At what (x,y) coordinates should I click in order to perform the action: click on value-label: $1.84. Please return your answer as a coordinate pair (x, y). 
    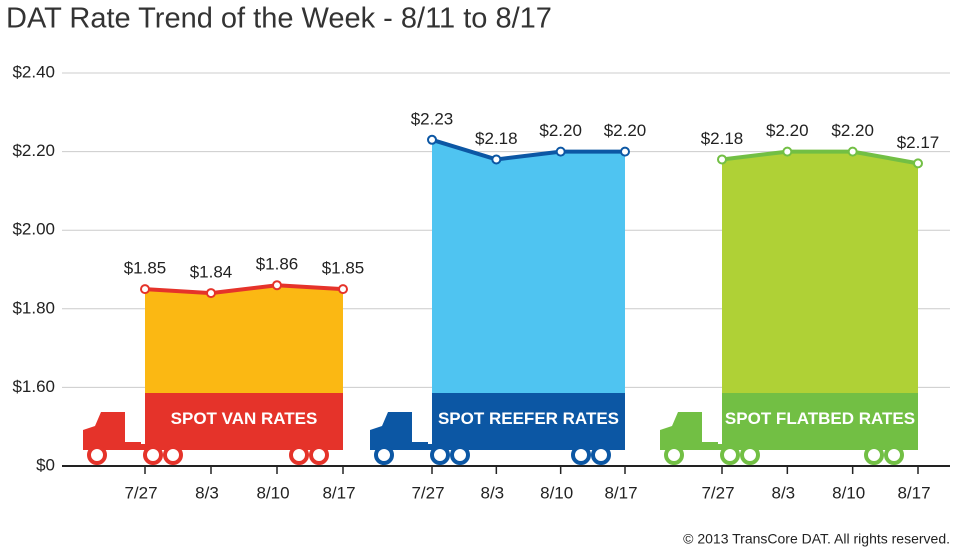
    Looking at the image, I should click on (211, 272).